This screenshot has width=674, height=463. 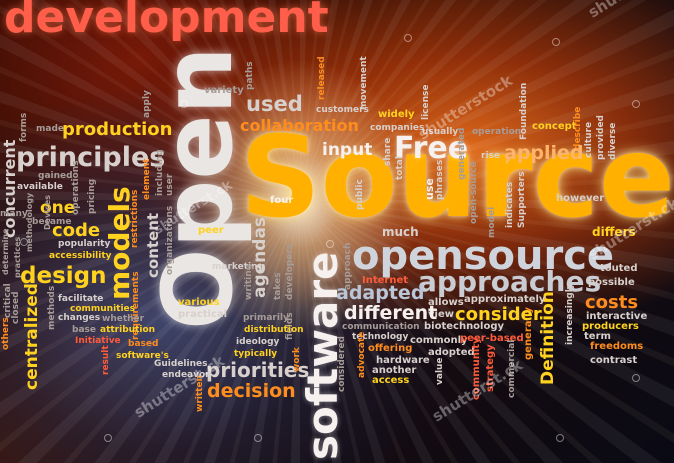 I want to click on word-whether: whether, so click(x=123, y=319).